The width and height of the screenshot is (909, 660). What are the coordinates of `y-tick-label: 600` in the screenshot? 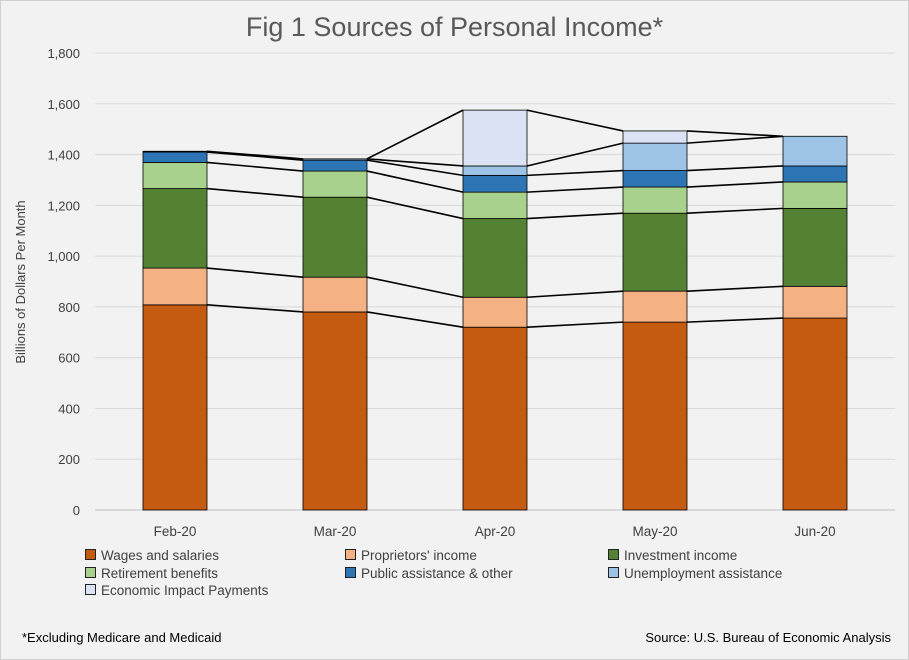 It's located at (69, 358).